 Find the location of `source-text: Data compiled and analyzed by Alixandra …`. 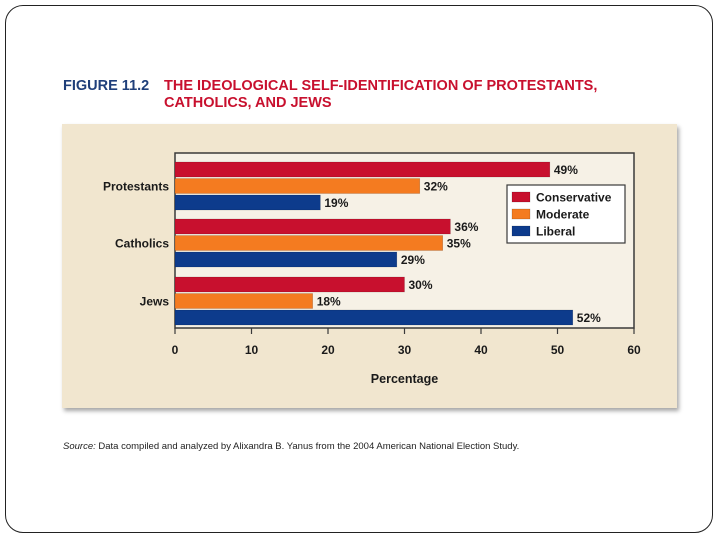

source-text: Data compiled and analyzed by Alixandra … is located at coordinates (309, 446).